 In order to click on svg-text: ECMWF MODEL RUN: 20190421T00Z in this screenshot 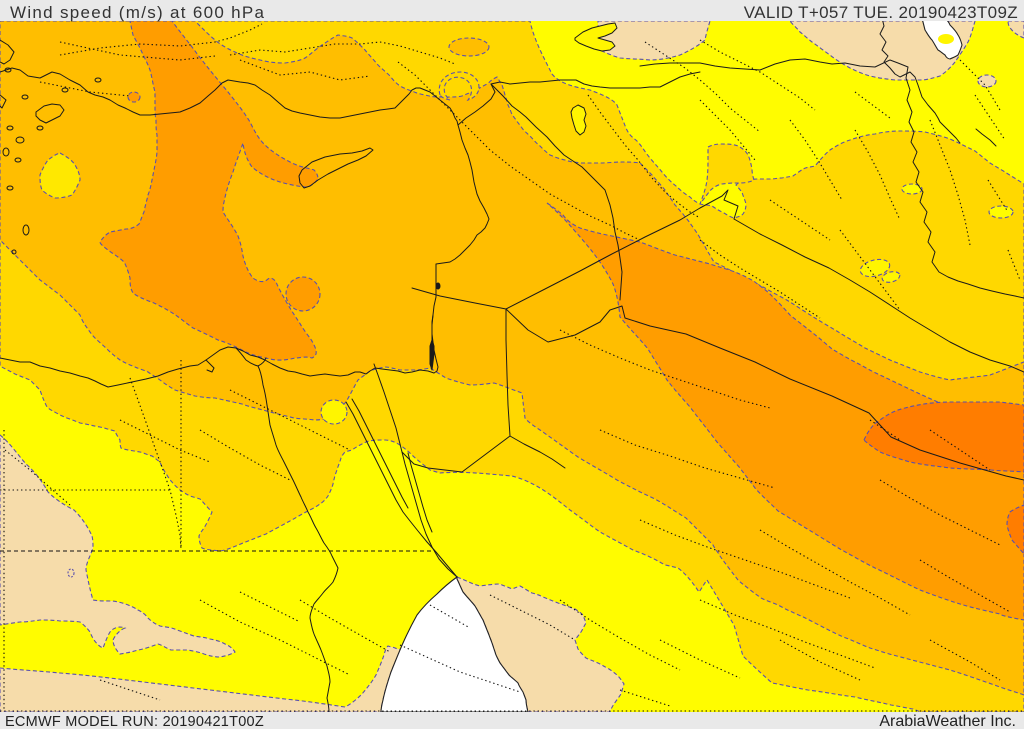, I will do `click(134, 721)`.